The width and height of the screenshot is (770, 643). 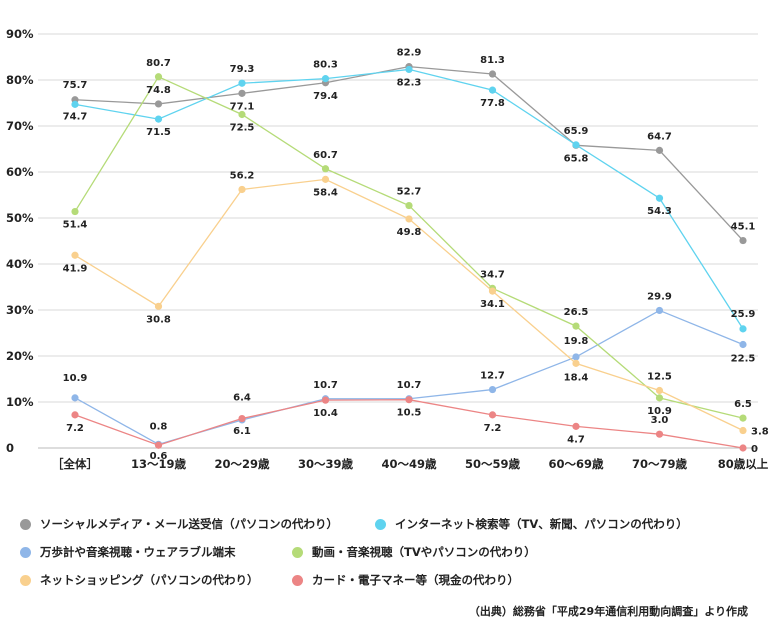 What do you see at coordinates (159, 463) in the screenshot?
I see `x-tick-label: 13〜19歳` at bounding box center [159, 463].